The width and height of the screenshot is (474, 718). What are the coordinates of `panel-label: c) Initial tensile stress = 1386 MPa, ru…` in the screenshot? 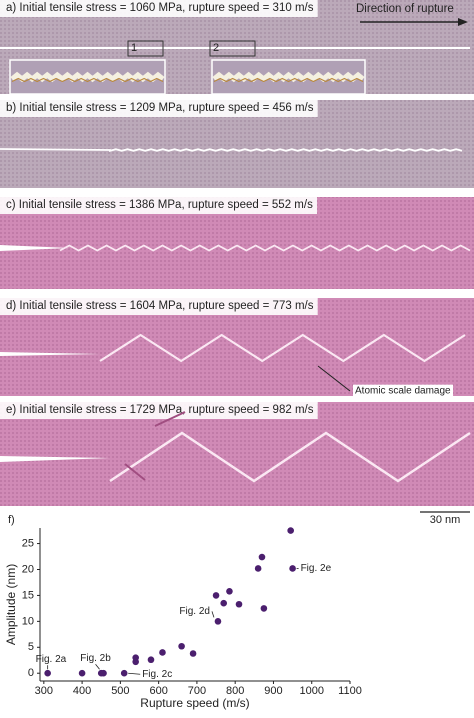 It's located at (159, 205).